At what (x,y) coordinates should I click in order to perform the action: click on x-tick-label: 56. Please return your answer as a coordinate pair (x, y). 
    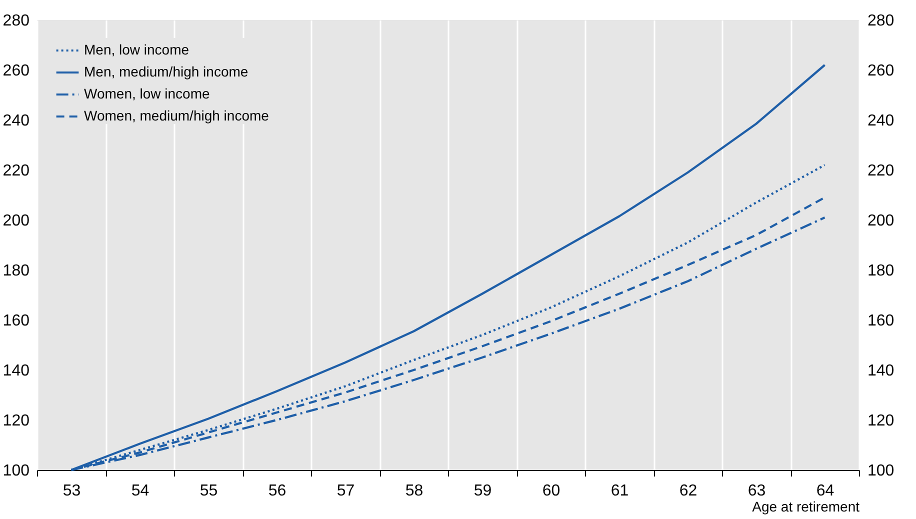
    Looking at the image, I should click on (277, 491).